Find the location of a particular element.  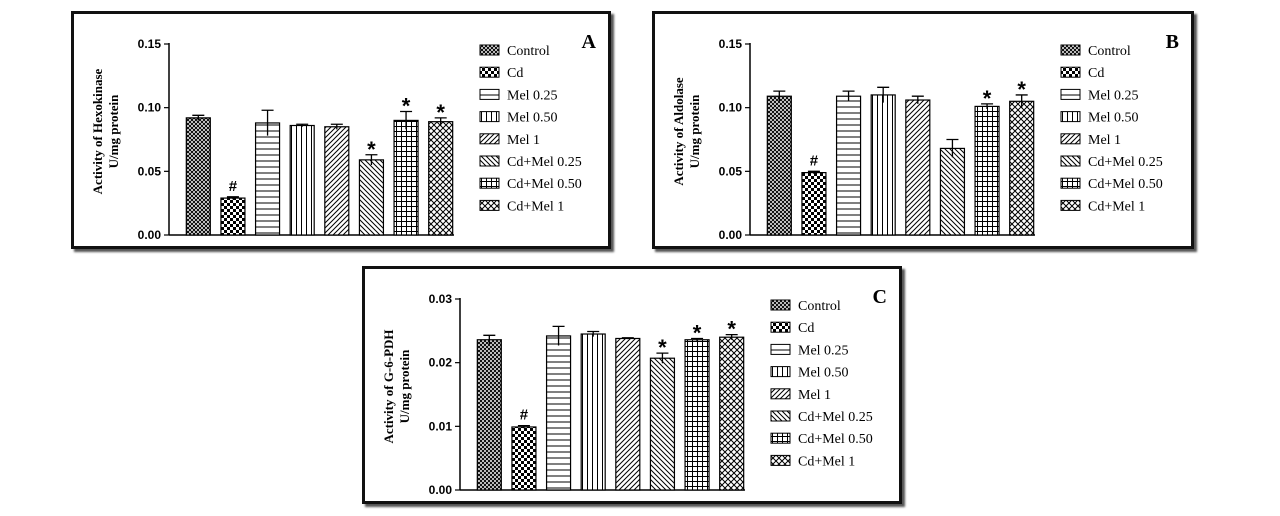

y-tick-label: 0.02 is located at coordinates (441, 363).